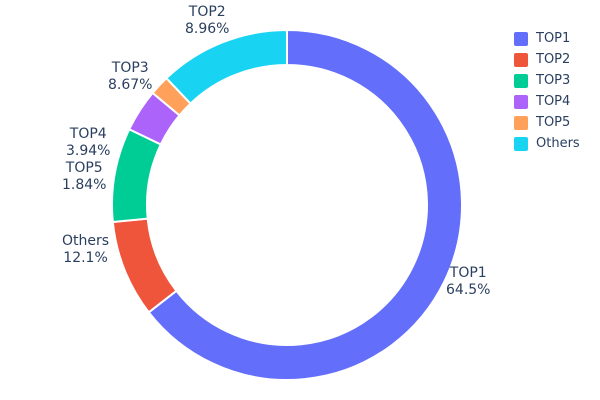  I want to click on pie-slice-others, so click(226, 66).